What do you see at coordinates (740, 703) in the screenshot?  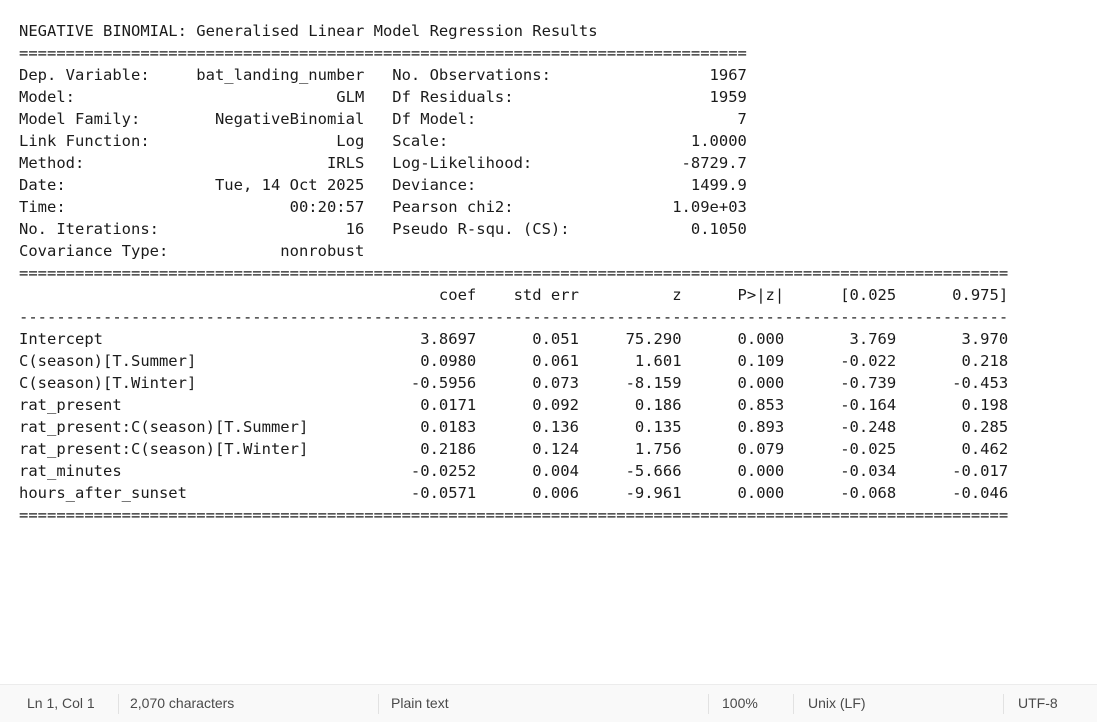 I see `zoom-level: 100%` at bounding box center [740, 703].